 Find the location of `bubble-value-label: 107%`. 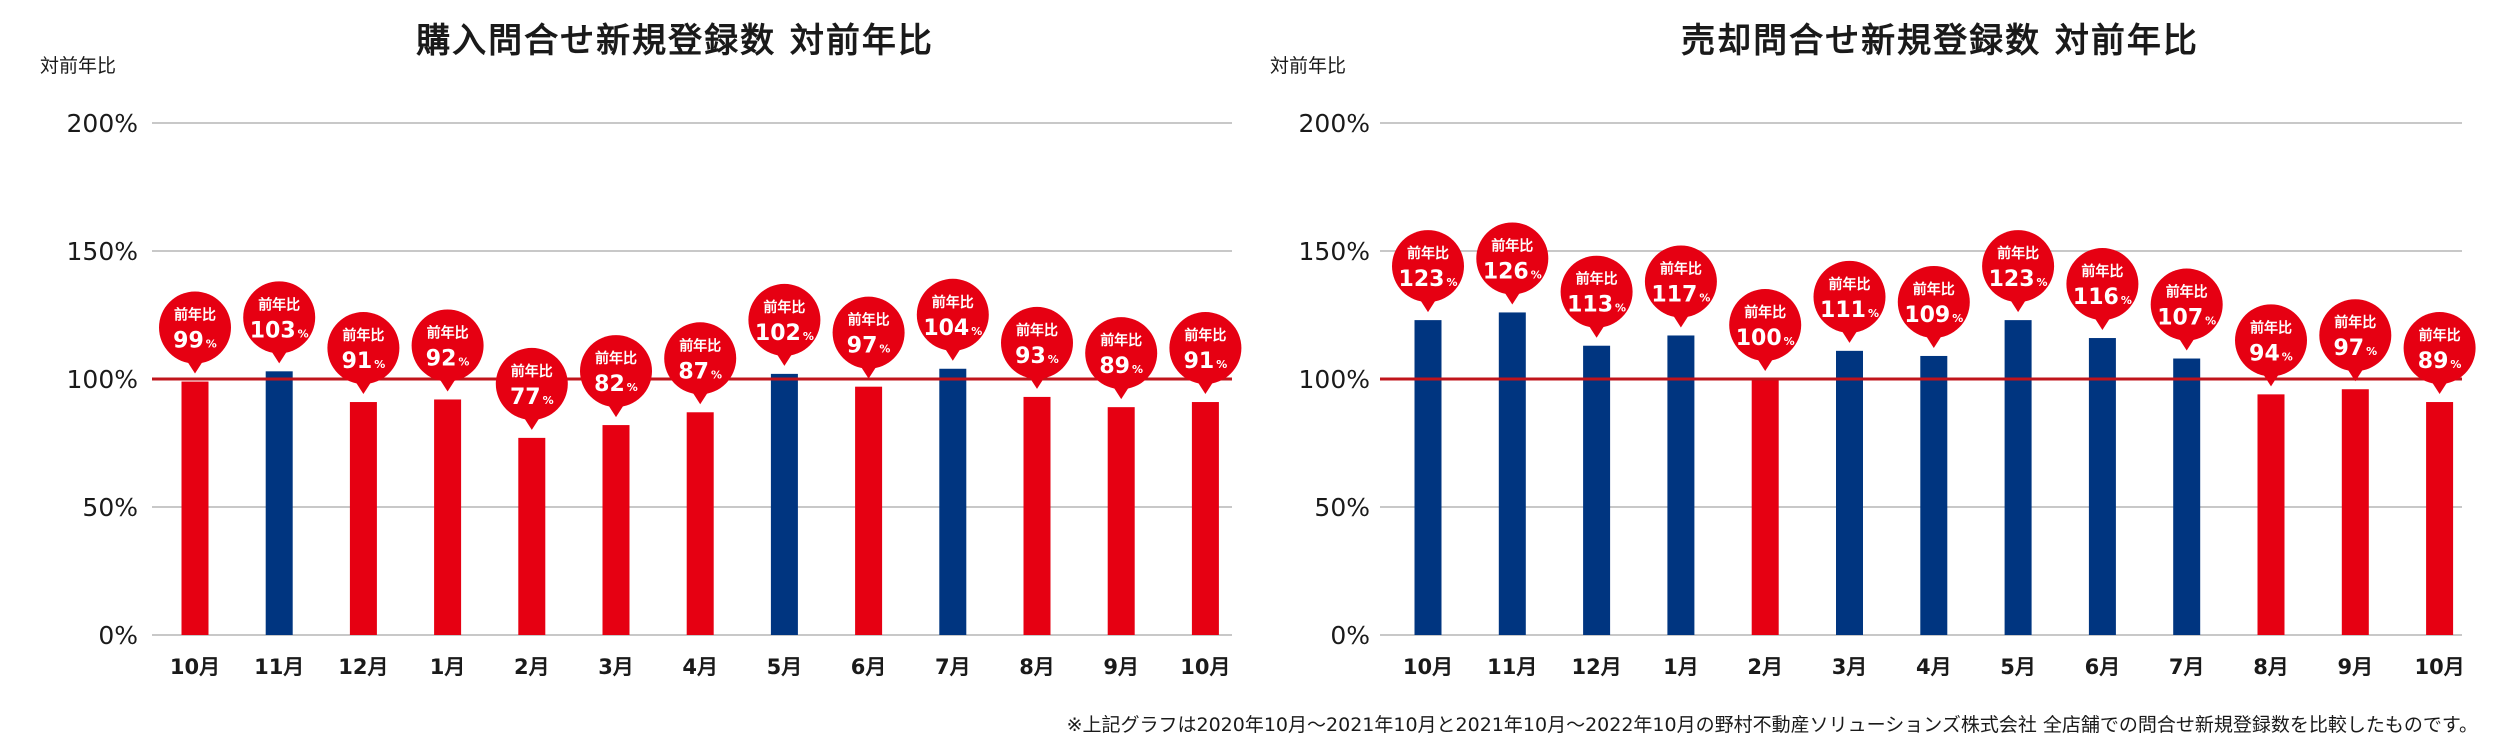

bubble-value-label: 107% is located at coordinates (2186, 318).